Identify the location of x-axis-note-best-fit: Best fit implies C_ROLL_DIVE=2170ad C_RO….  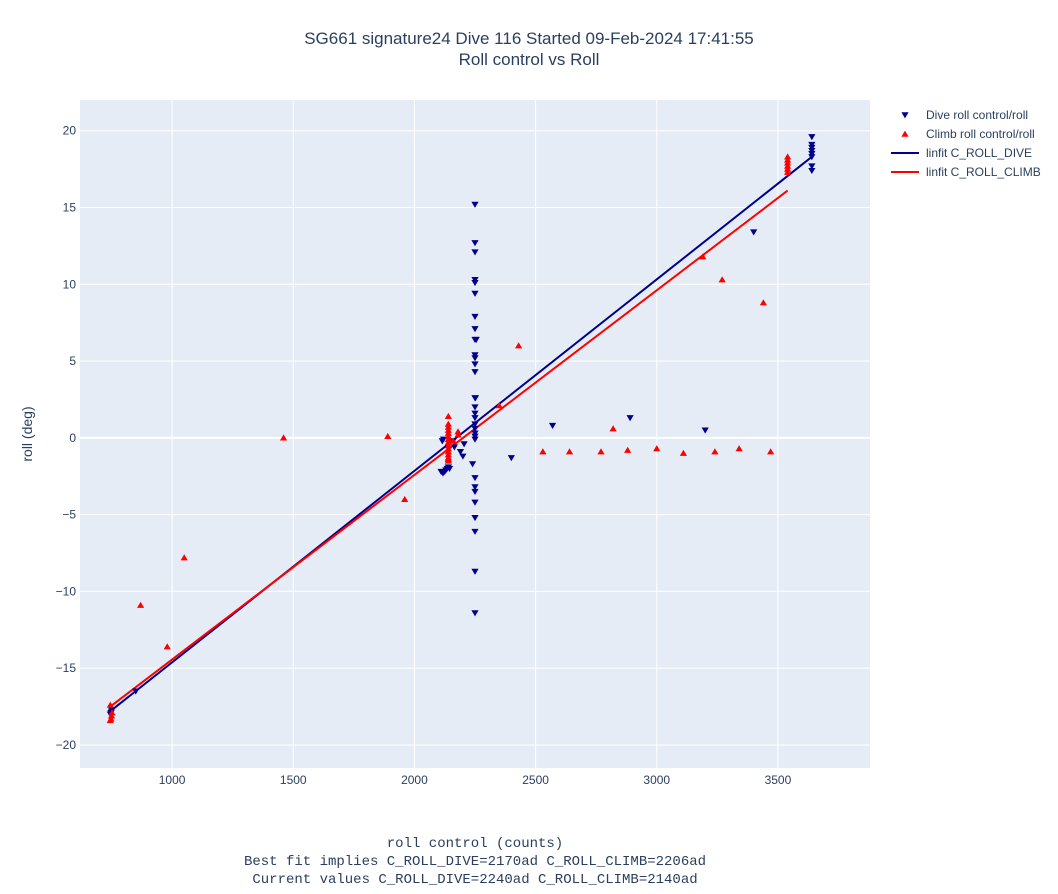
(475, 862).